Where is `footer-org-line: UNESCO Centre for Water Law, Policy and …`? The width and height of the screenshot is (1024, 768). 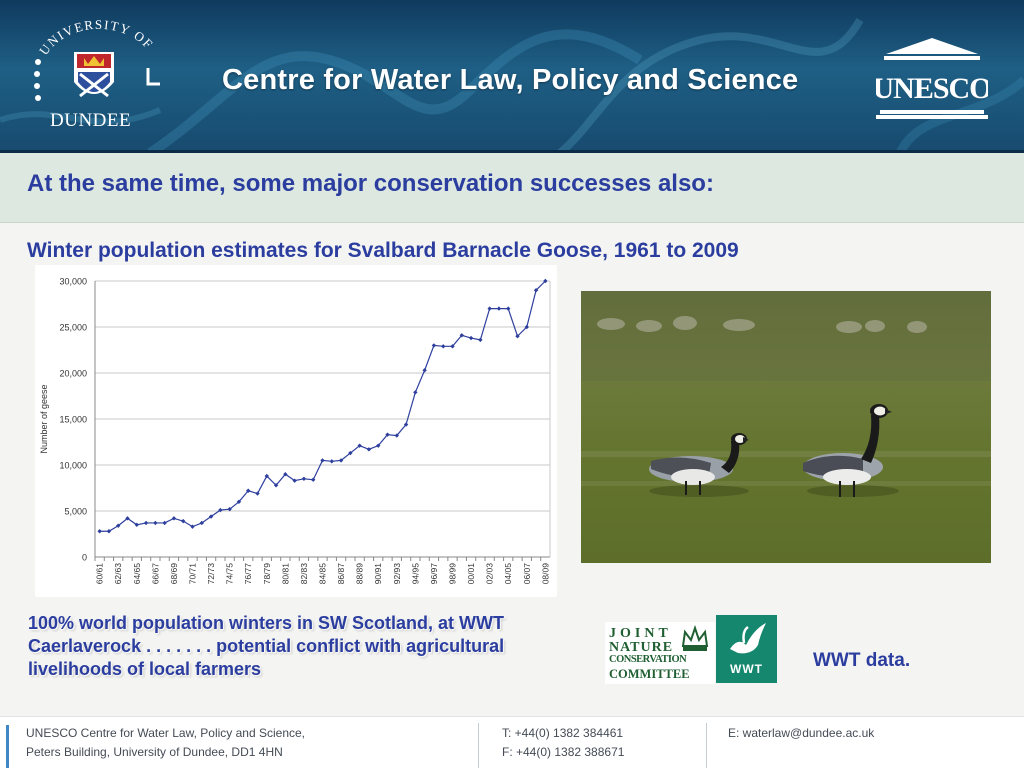 footer-org-line: UNESCO Centre for Water Law, Policy and … is located at coordinates (165, 733).